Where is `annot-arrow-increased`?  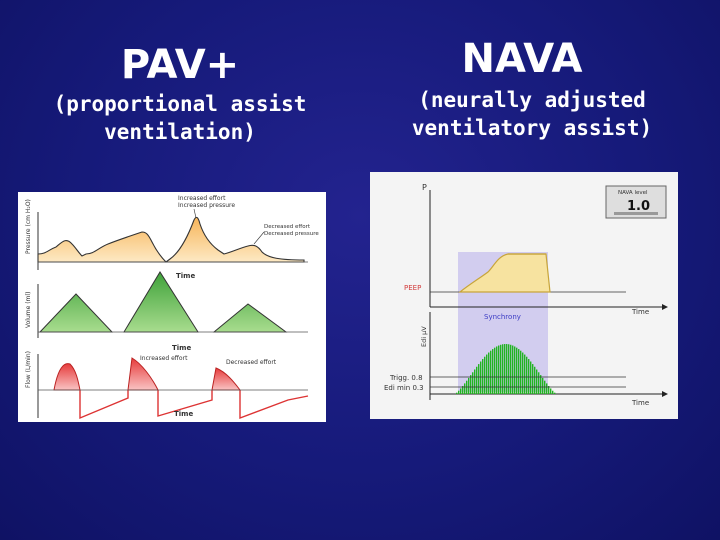 annot-arrow-increased is located at coordinates (195, 213).